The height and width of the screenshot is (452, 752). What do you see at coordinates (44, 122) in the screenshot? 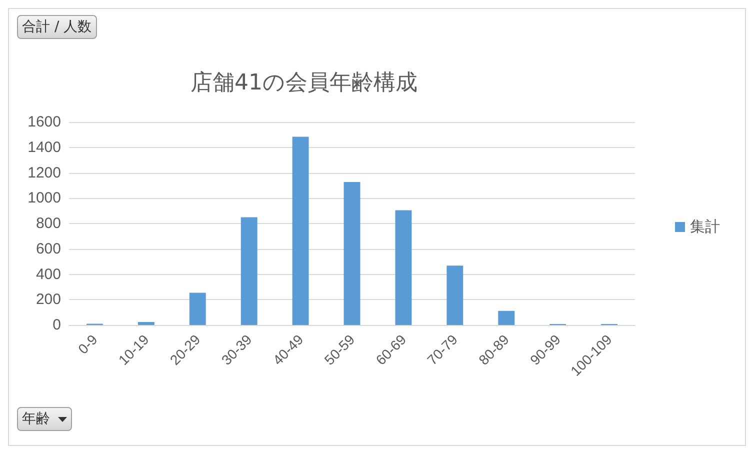
I see `y-tick-label: 1600` at bounding box center [44, 122].